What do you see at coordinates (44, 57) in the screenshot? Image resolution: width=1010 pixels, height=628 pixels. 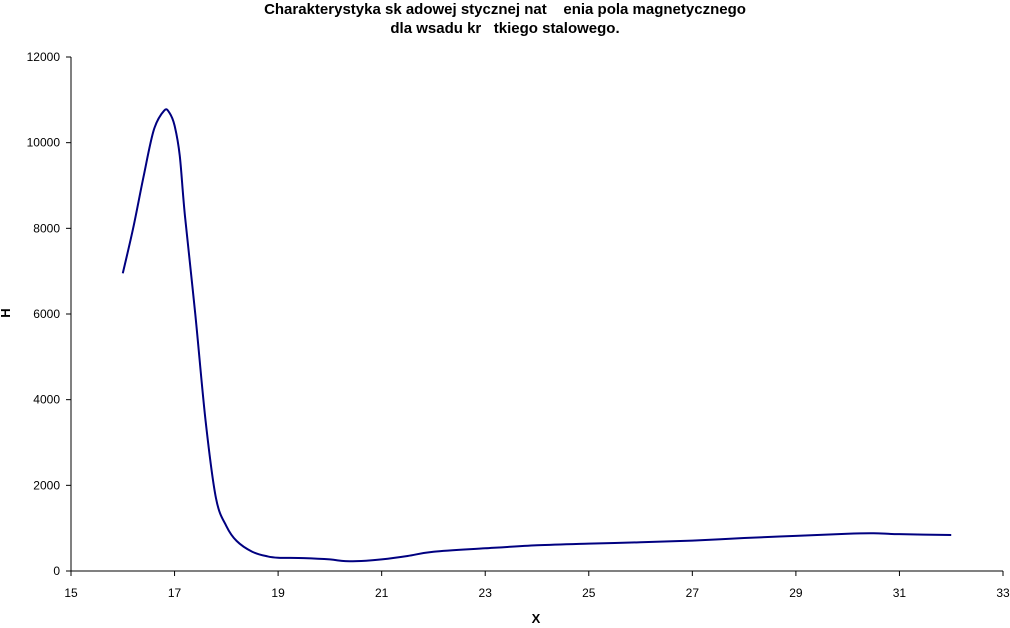 I see `y-tick-label: 12000` at bounding box center [44, 57].